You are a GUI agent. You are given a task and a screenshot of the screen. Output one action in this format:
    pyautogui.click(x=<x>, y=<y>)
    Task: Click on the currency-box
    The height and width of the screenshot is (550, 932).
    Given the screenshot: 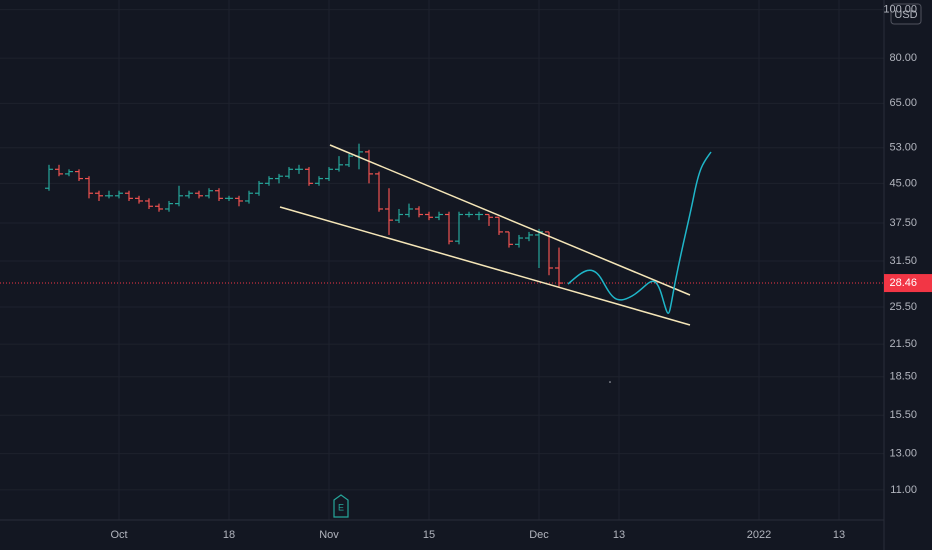 What is the action you would take?
    pyautogui.click(x=906, y=14)
    